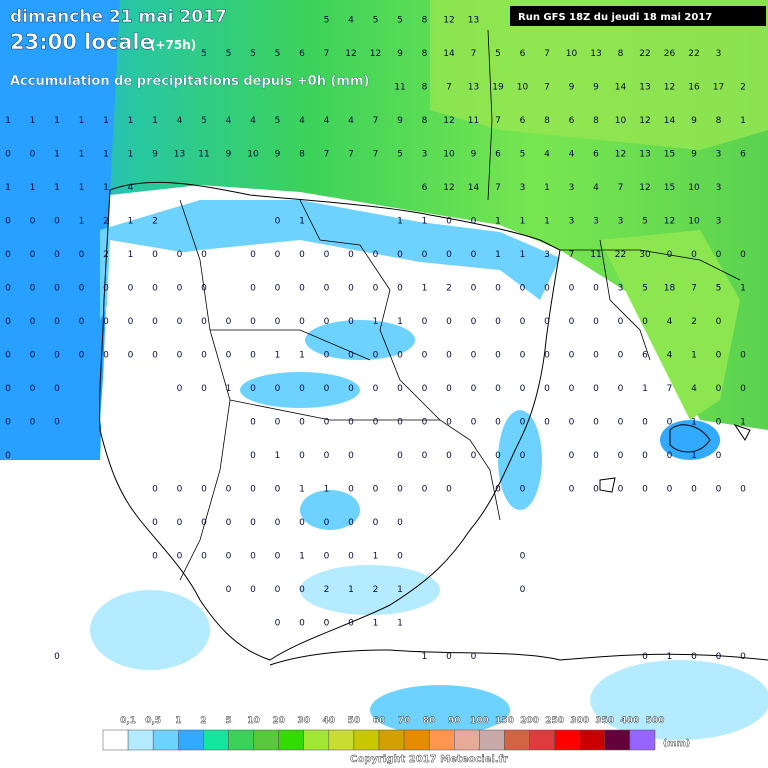 The height and width of the screenshot is (768, 768). What do you see at coordinates (173, 45) in the screenshot?
I see `forecast-lead: (+75h)` at bounding box center [173, 45].